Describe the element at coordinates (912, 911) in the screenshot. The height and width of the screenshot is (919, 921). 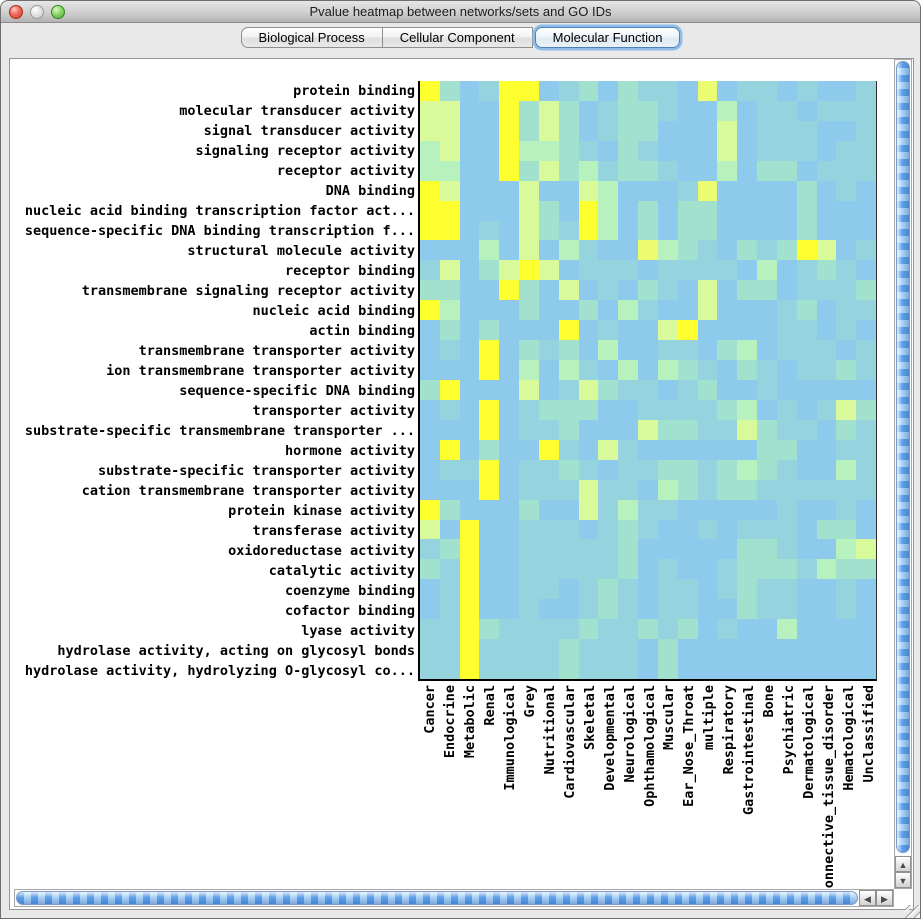
I see `resize-grip` at that location.